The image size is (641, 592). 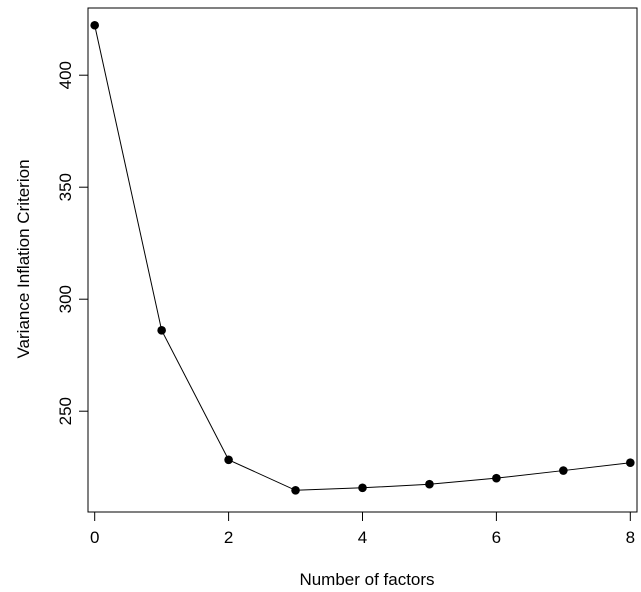 What do you see at coordinates (630, 537) in the screenshot?
I see `x-tick-label: 8` at bounding box center [630, 537].